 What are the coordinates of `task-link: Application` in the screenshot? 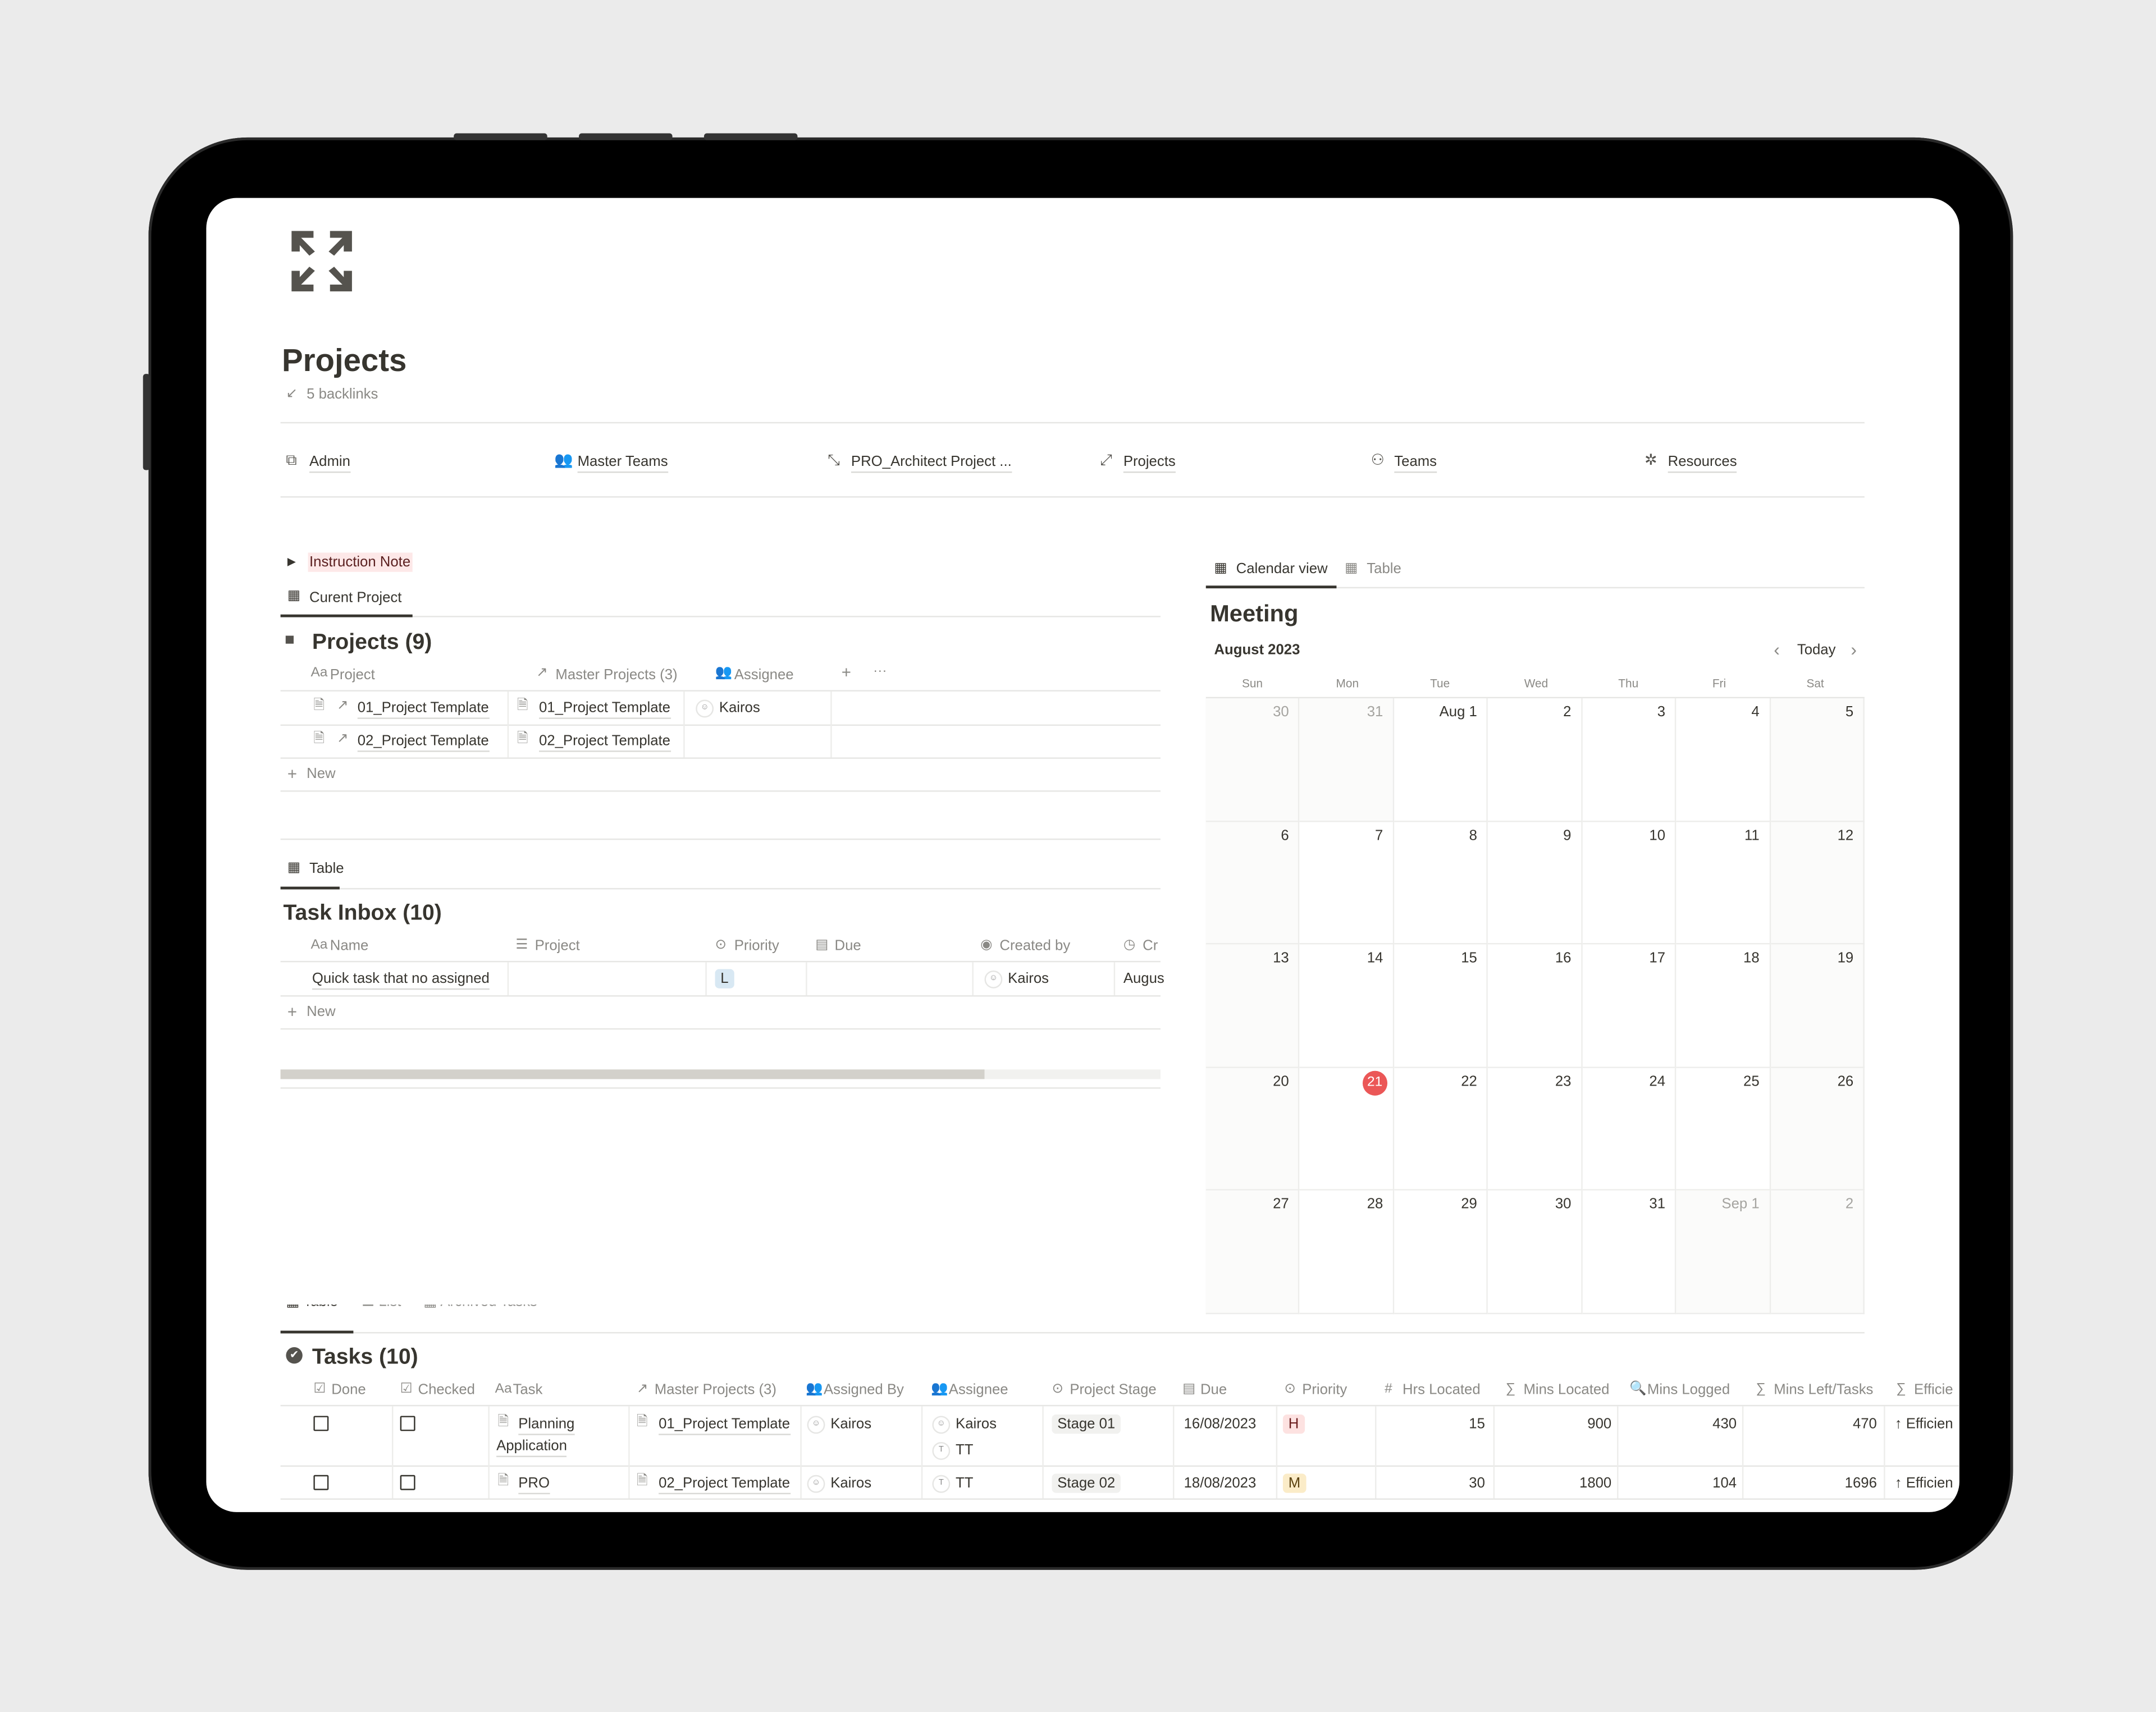 It's located at (531, 1446).